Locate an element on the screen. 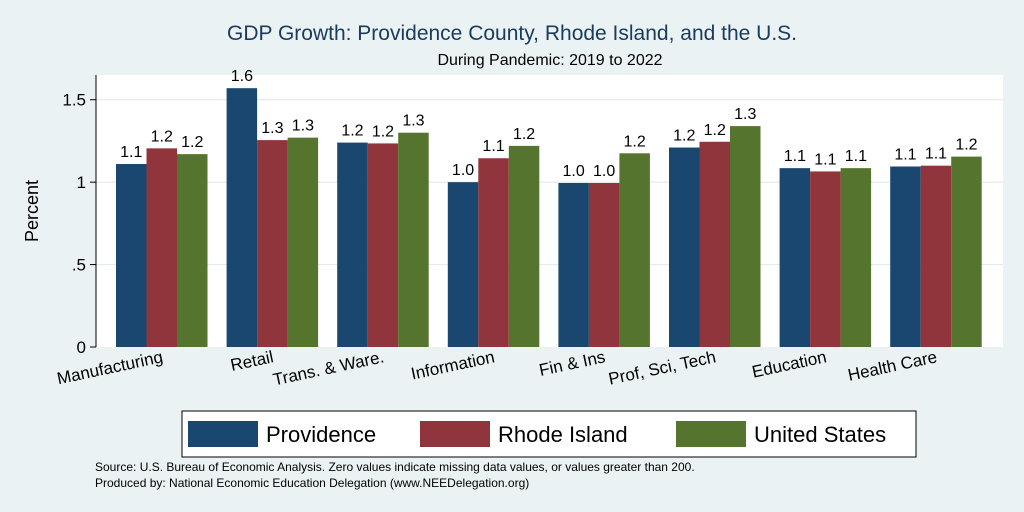 This screenshot has width=1024, height=512. x-tick-label: Health Care is located at coordinates (892, 365).